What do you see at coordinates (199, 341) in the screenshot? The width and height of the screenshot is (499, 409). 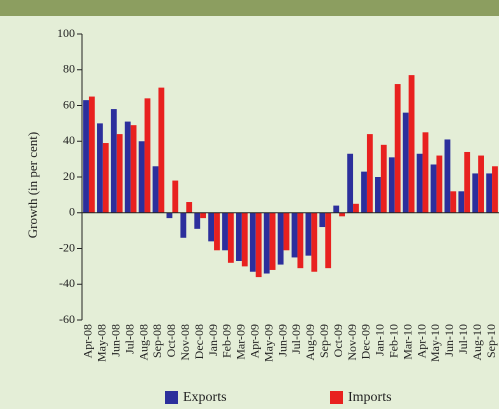 I see `x-tick-label: Dec-08` at bounding box center [199, 341].